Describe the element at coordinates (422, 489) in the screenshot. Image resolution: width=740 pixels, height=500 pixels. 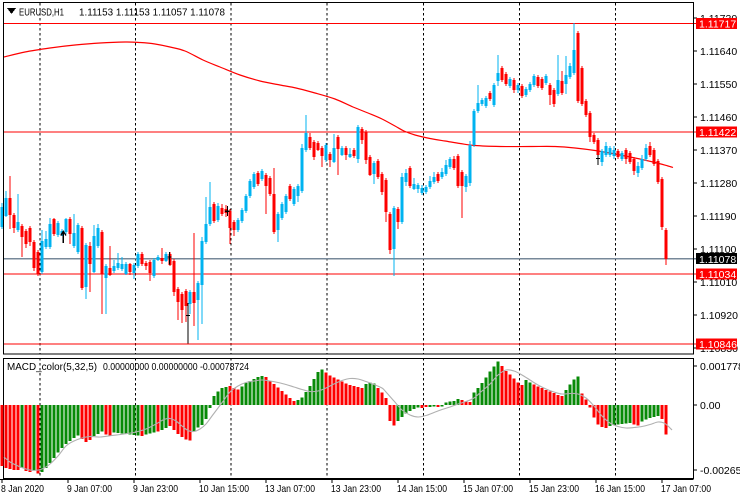
I see `svg-text: 14 Jan 15:00` at that location.